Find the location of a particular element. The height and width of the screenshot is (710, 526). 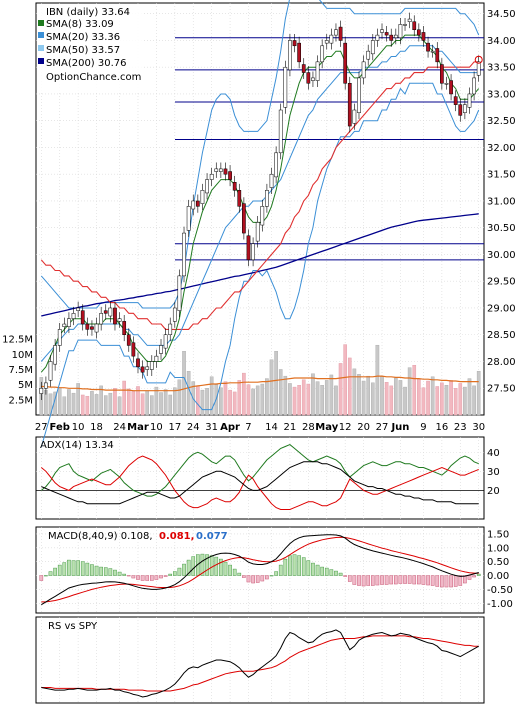

x-tick-label: 17 is located at coordinates (174, 427).